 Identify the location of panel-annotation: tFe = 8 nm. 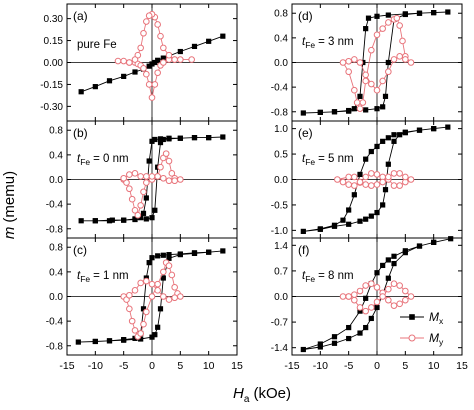
(328, 277).